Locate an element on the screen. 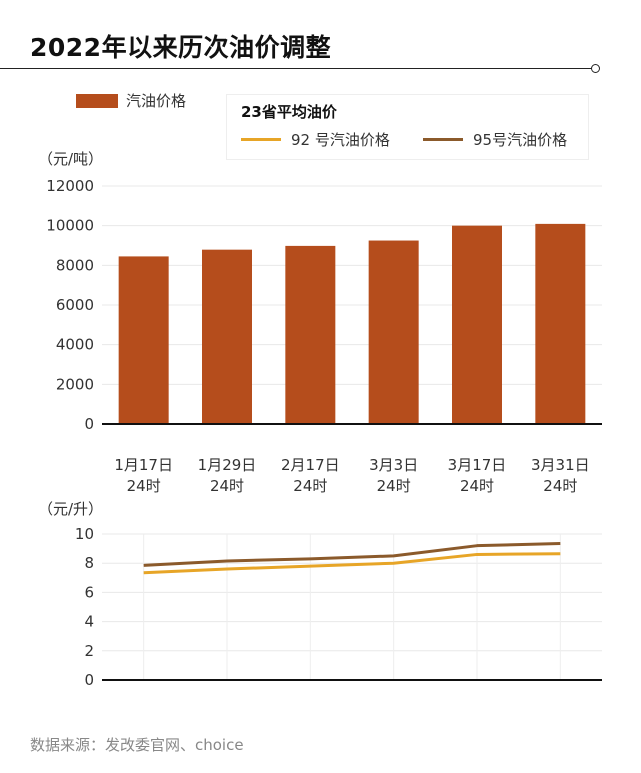  line-y-tick-label: 8 is located at coordinates (89, 563).